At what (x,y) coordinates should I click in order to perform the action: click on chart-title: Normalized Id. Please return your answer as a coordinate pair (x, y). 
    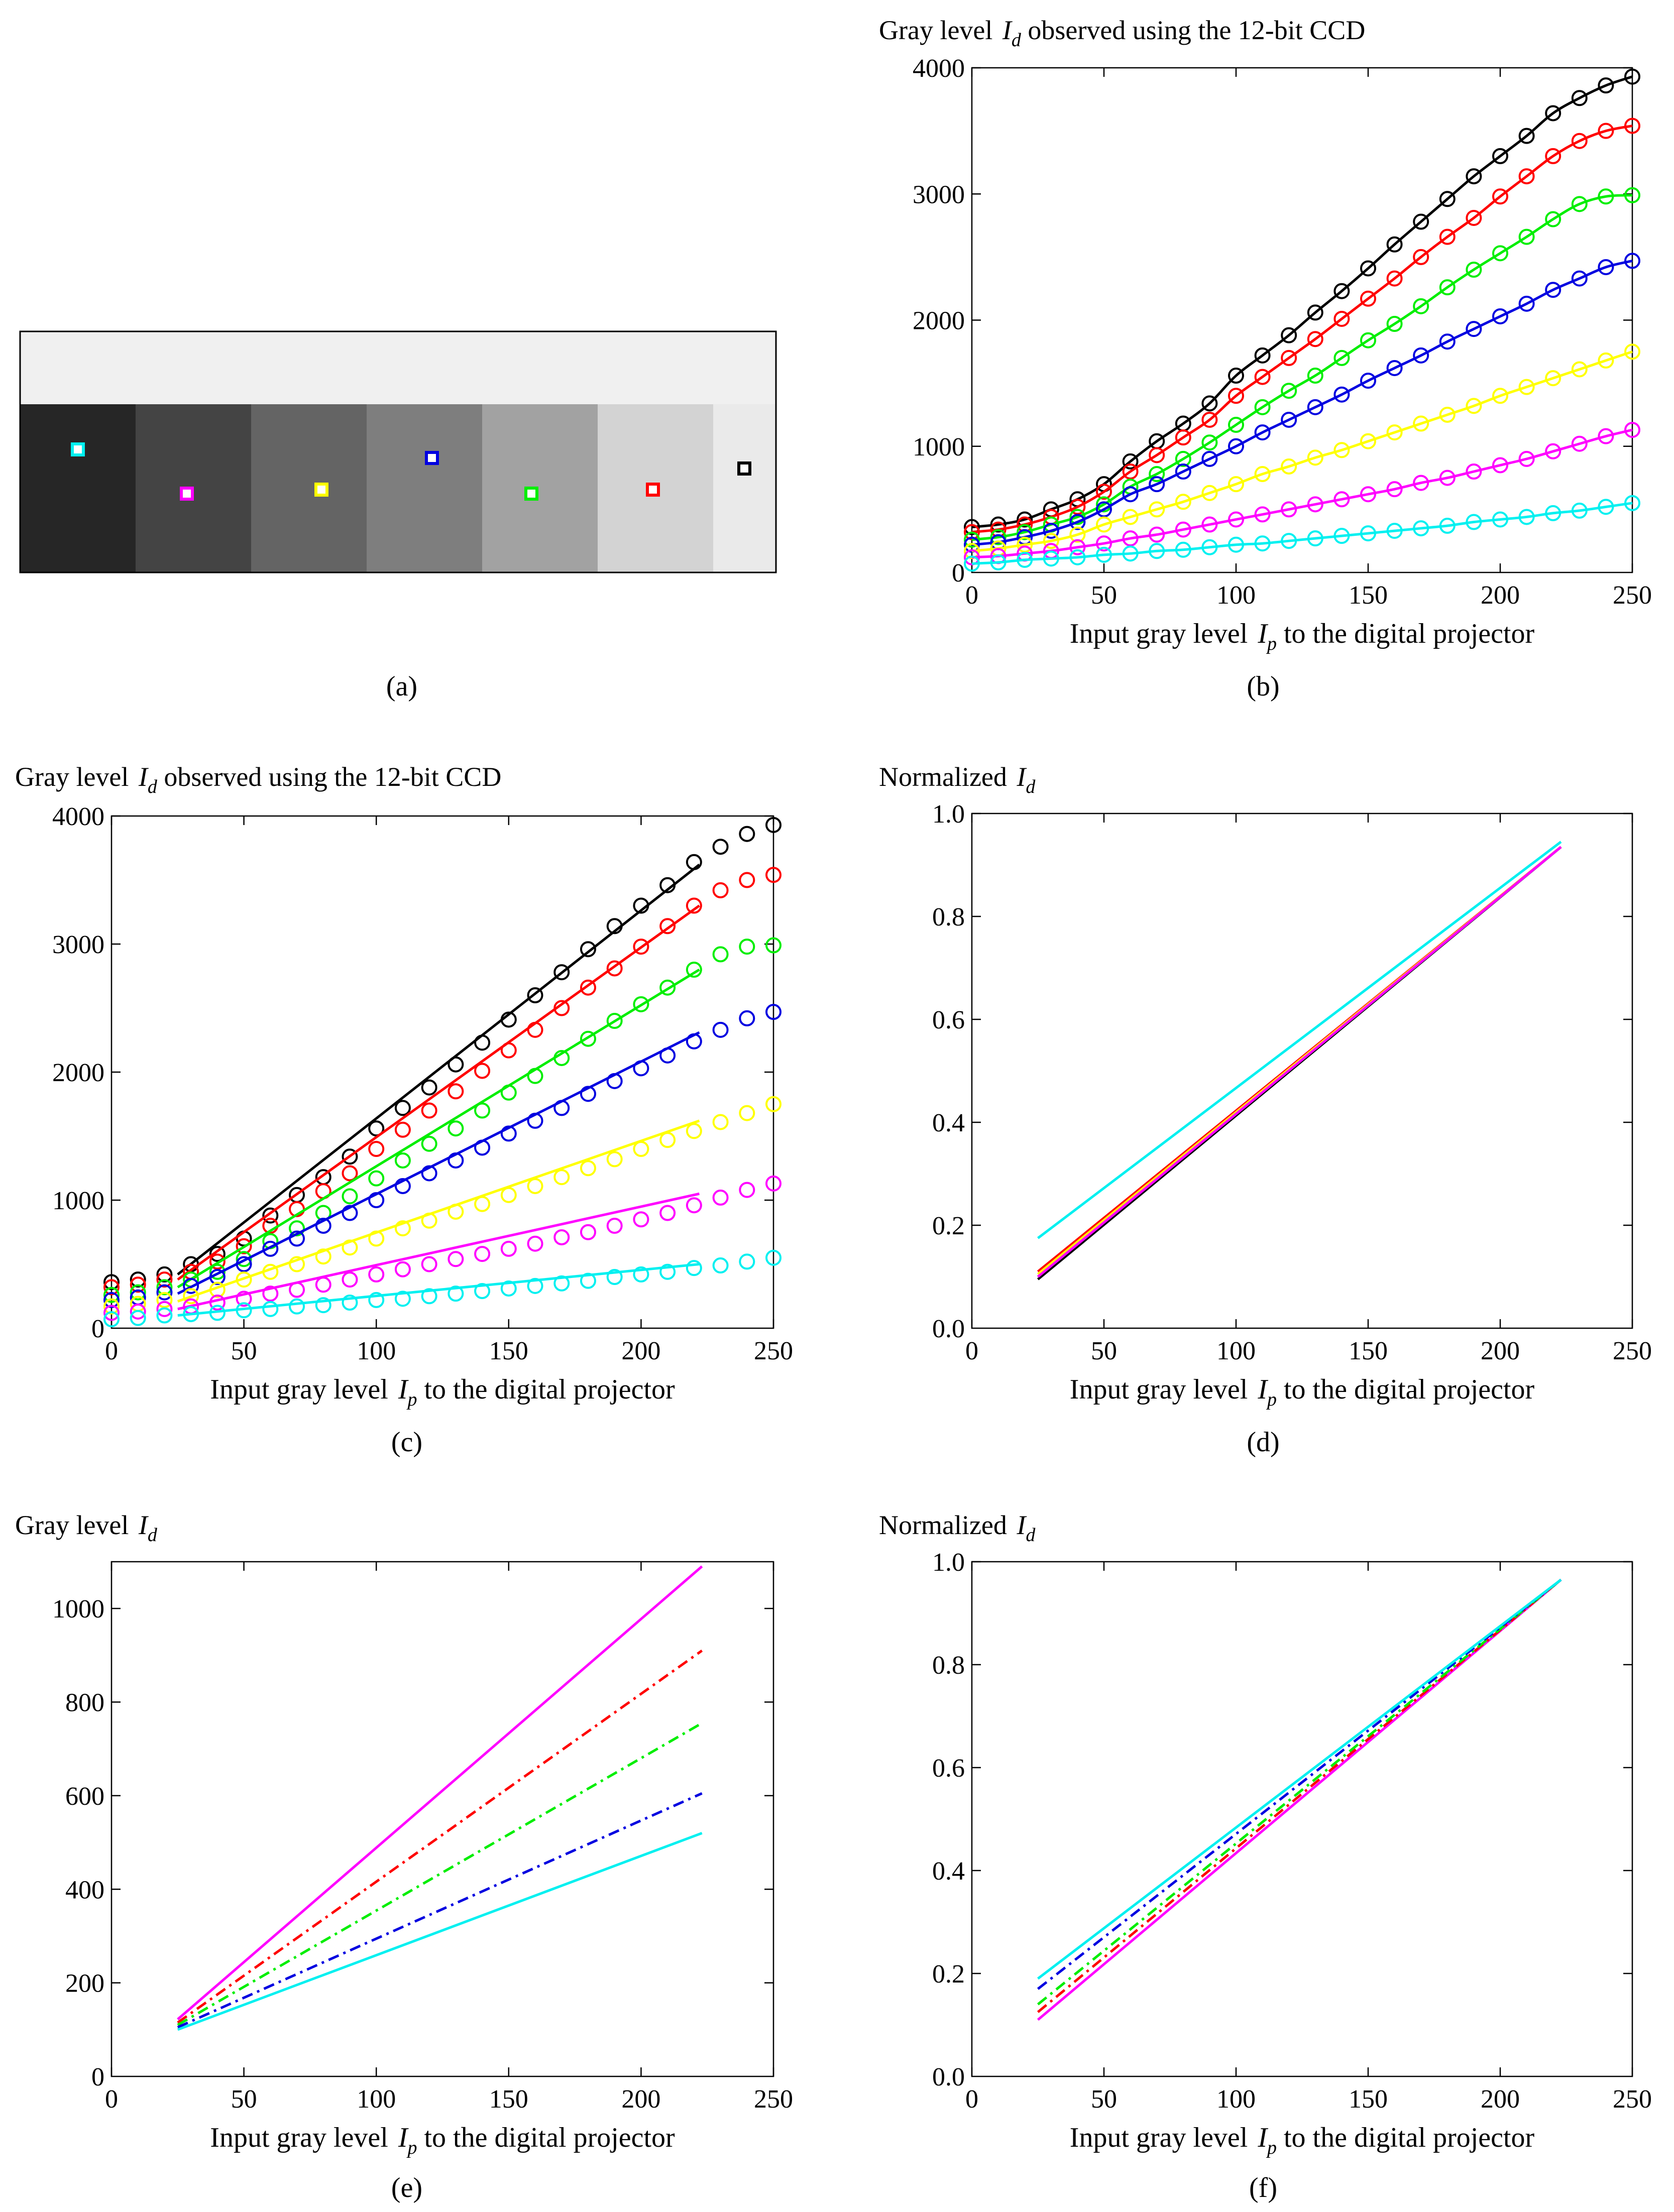
    Looking at the image, I should click on (958, 1528).